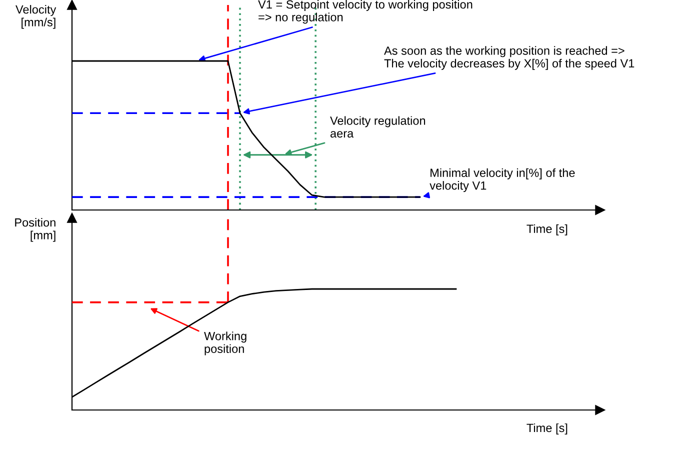 Image resolution: width=687 pixels, height=454 pixels. Describe the element at coordinates (365, 12) in the screenshot. I see `text: V1 = Setpoint velocity to working position => no regulation` at that location.